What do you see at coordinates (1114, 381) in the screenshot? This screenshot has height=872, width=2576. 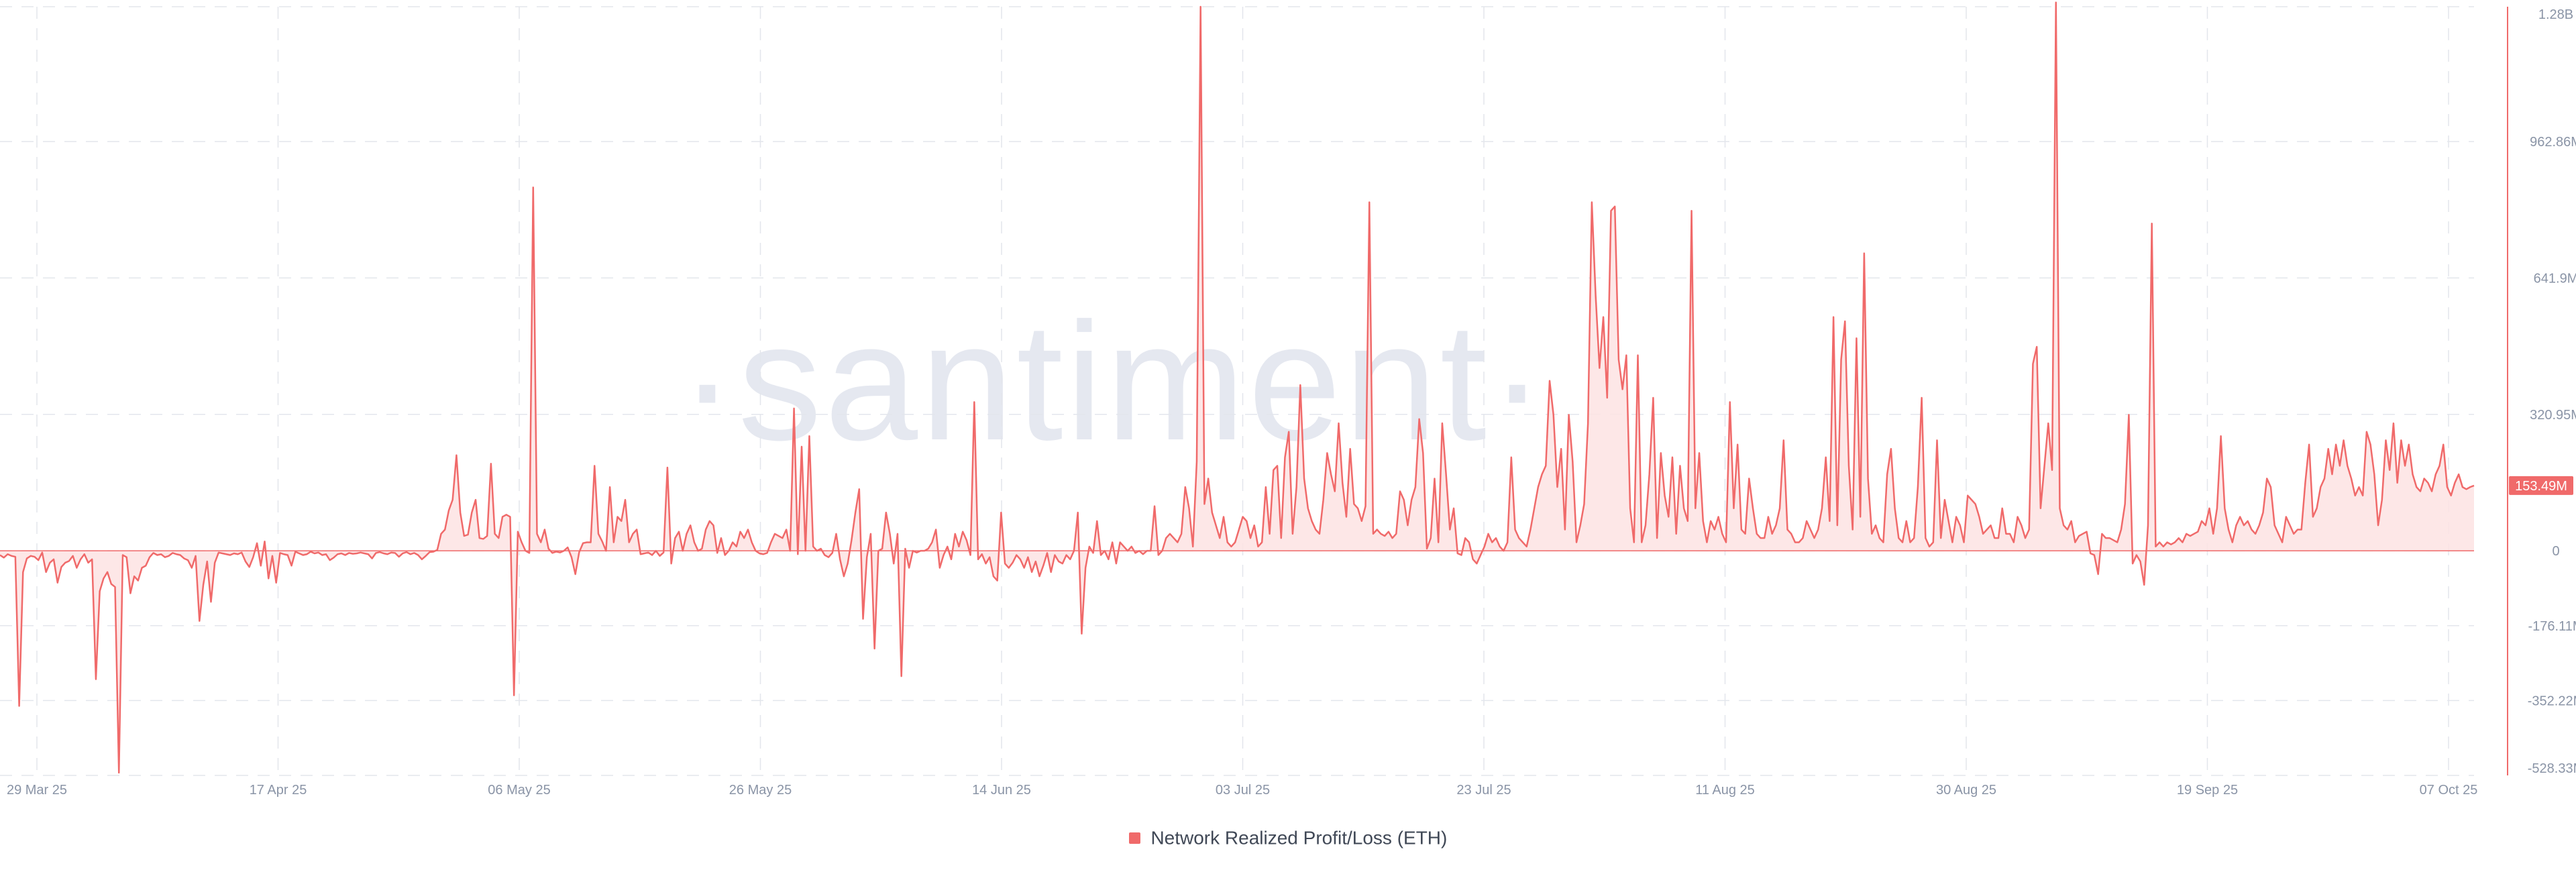 I see `watermark: ·santiment·` at bounding box center [1114, 381].